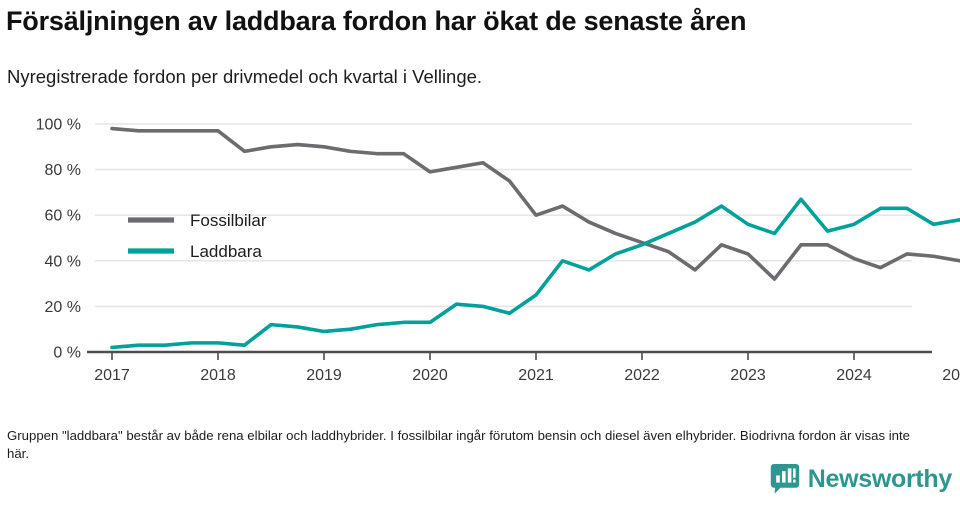 The width and height of the screenshot is (960, 505). Describe the element at coordinates (483, 356) in the screenshot. I see `x-axis-ticks` at that location.